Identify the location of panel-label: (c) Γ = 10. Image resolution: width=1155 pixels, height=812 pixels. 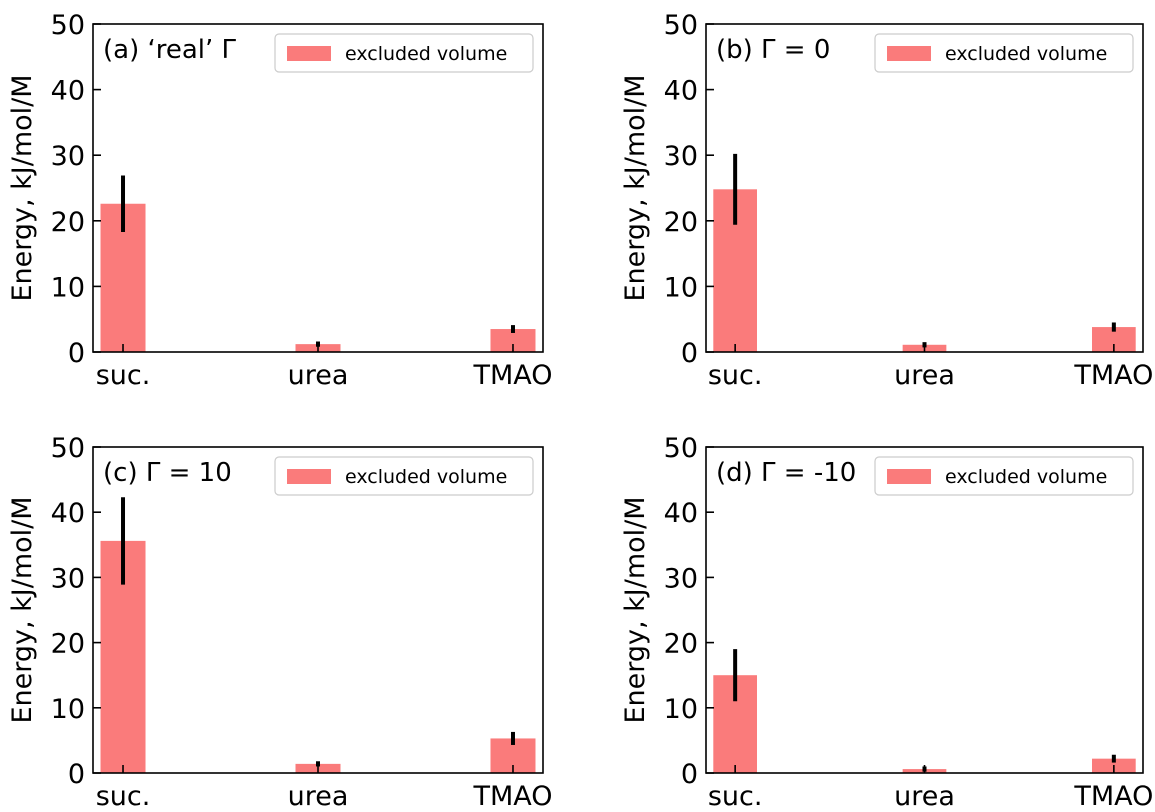
(167, 473).